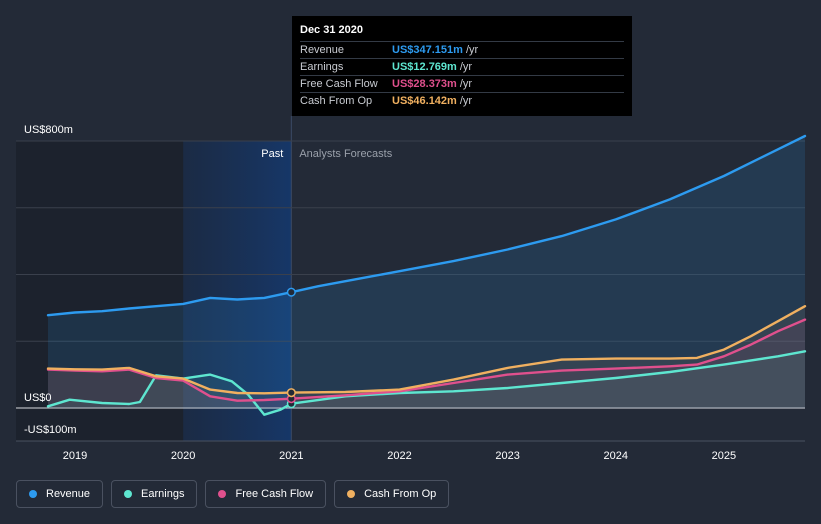 The height and width of the screenshot is (524, 821). Describe the element at coordinates (345, 154) in the screenshot. I see `forecast-label: Analysts Forecasts` at that location.